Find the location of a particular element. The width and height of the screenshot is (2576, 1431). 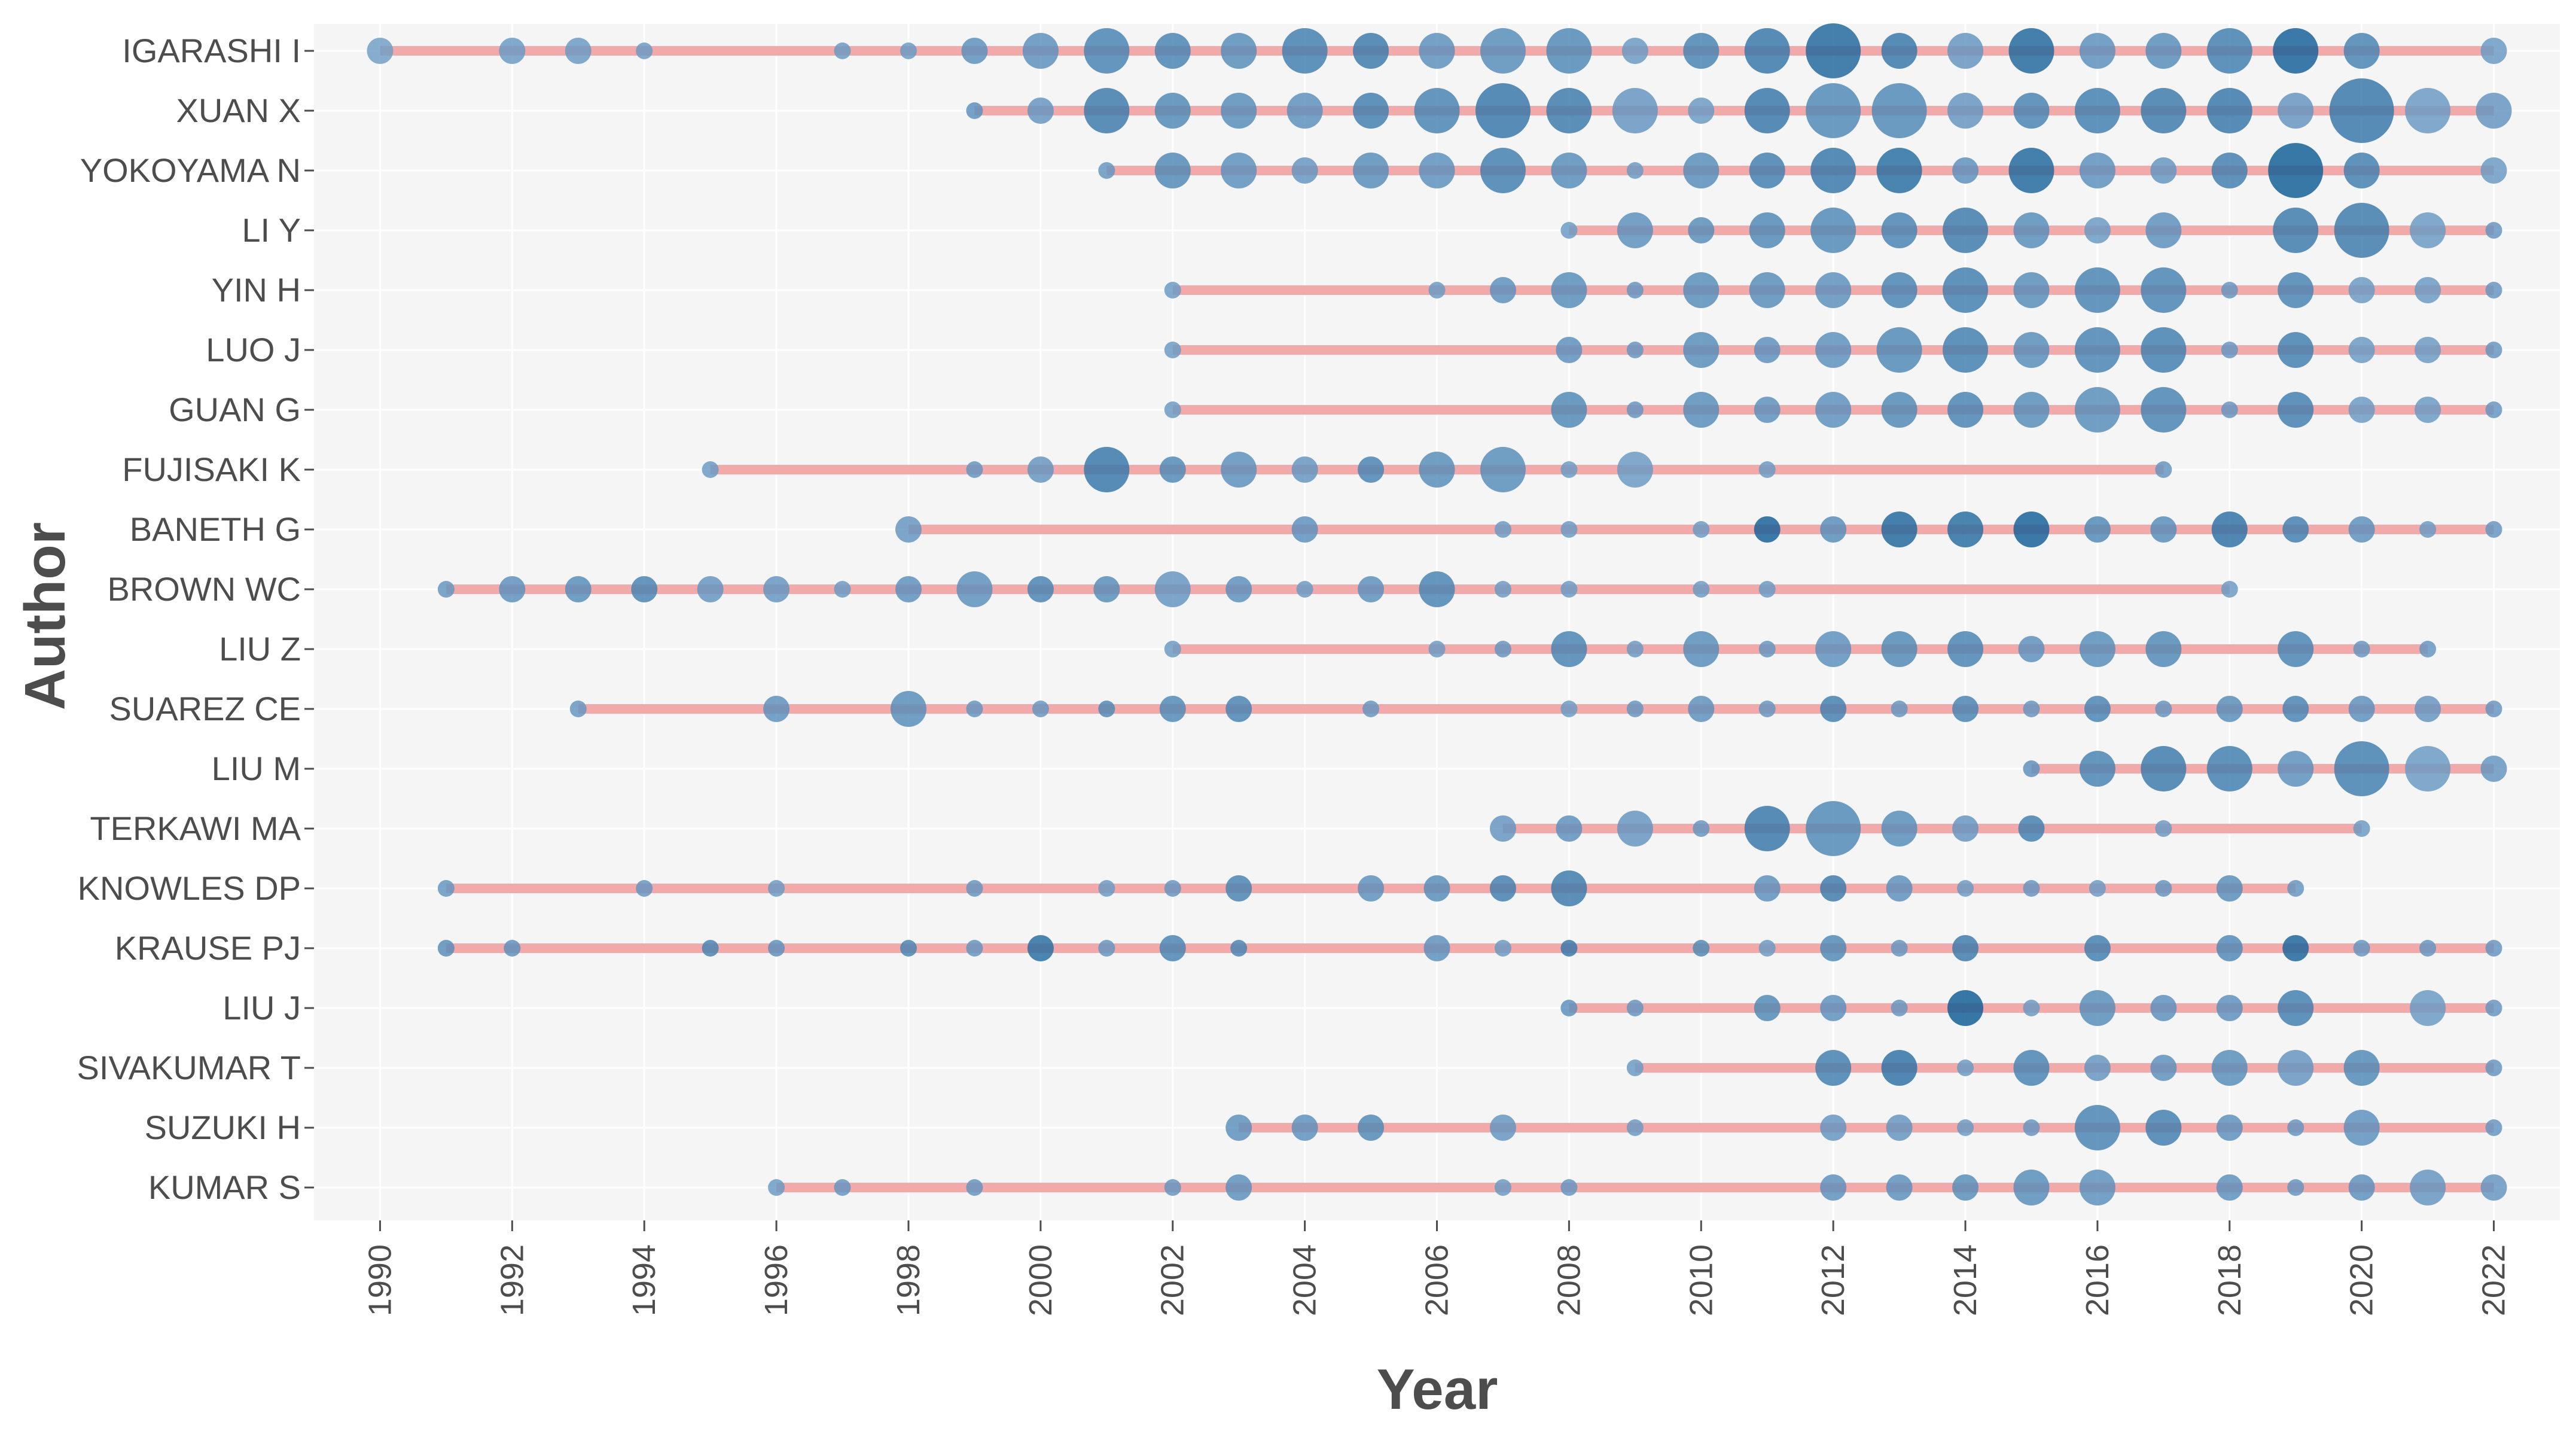

x-tick-label: 1996 is located at coordinates (776, 1280).